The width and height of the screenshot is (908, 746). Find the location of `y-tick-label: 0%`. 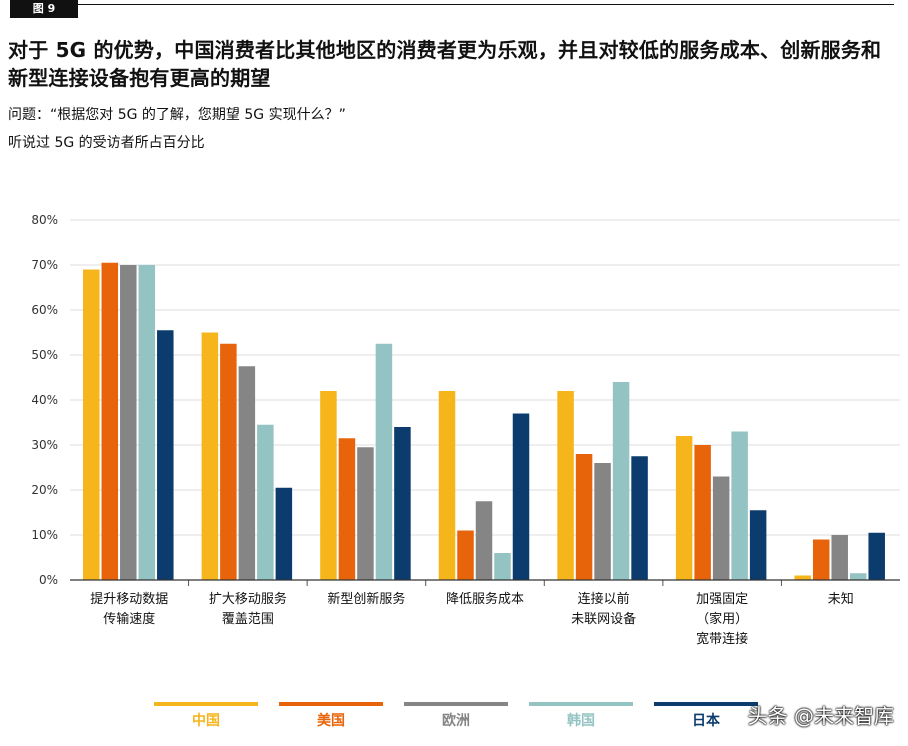

y-tick-label: 0% is located at coordinates (48, 580).